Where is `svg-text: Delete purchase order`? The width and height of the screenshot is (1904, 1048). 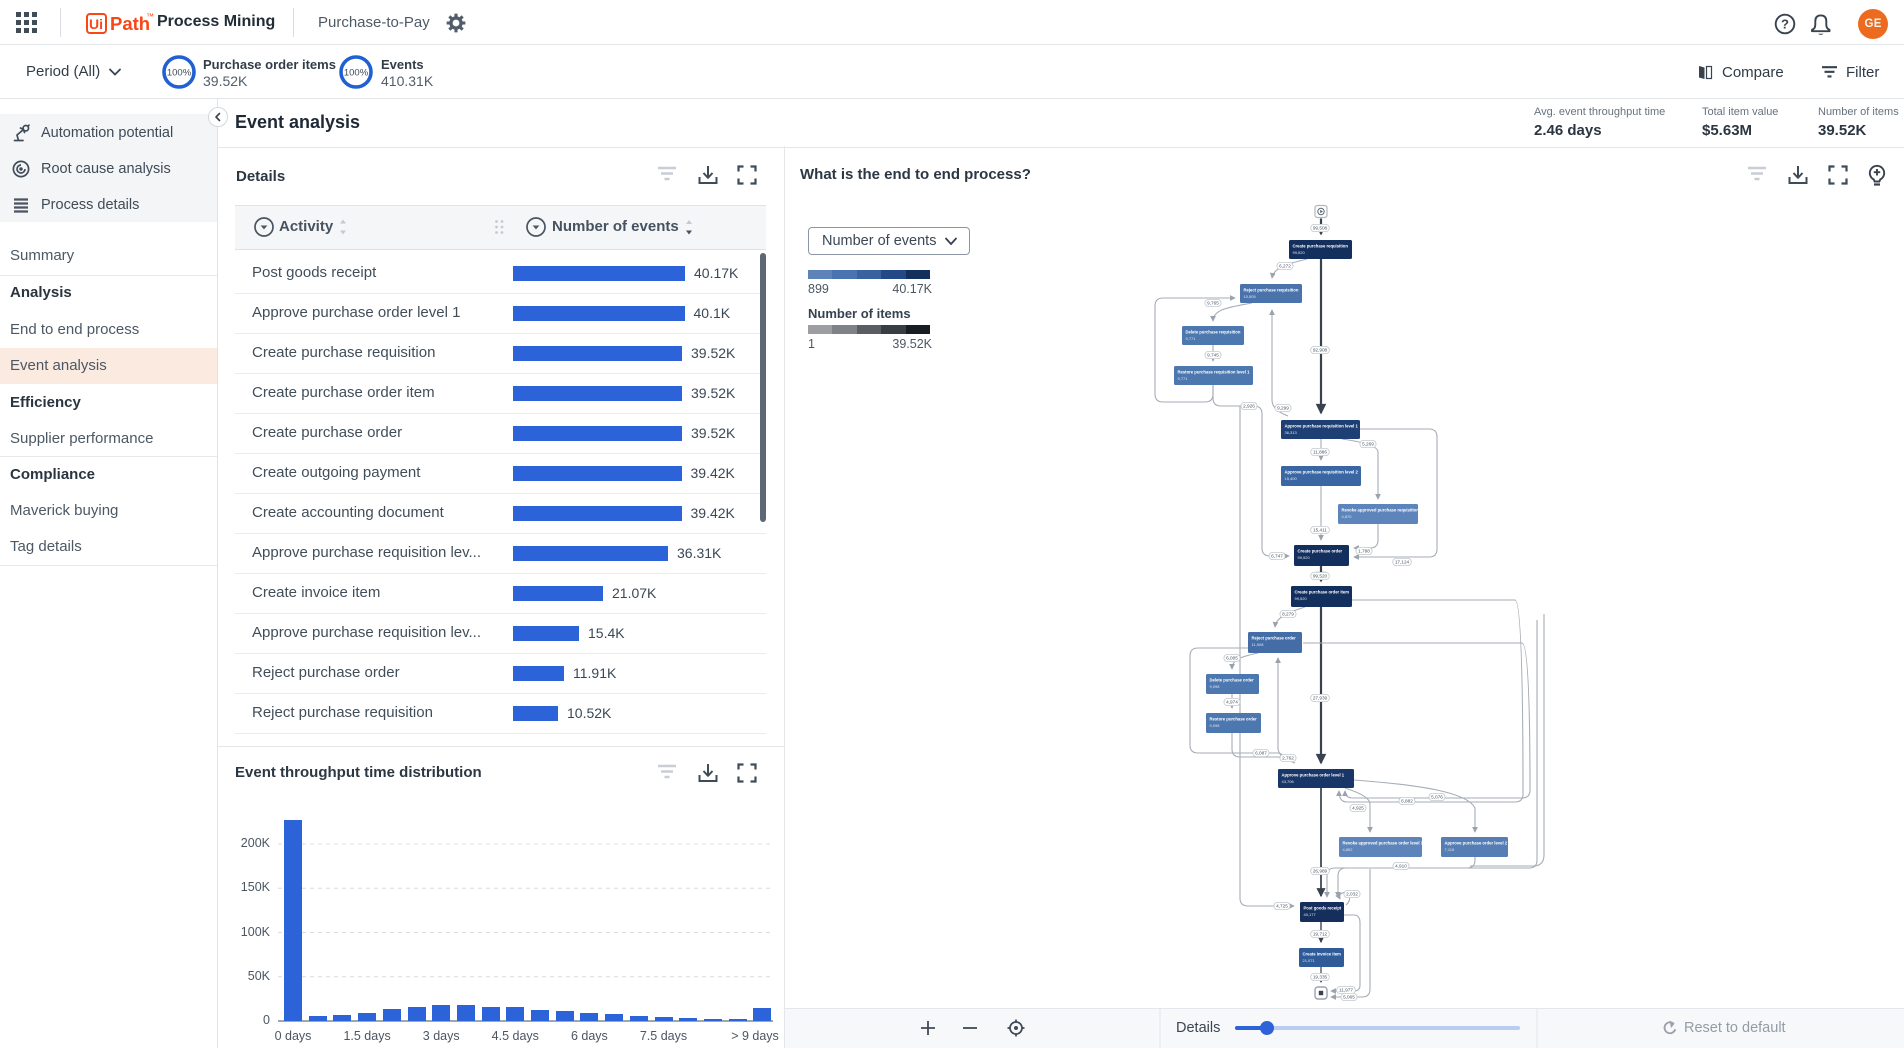
svg-text: Delete purchase order is located at coordinates (1232, 680).